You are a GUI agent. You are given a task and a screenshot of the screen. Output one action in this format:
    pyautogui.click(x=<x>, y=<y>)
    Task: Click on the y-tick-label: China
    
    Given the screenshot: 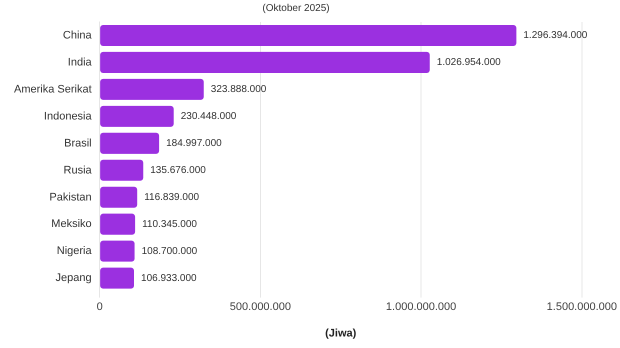 What is the action you would take?
    pyautogui.click(x=77, y=36)
    